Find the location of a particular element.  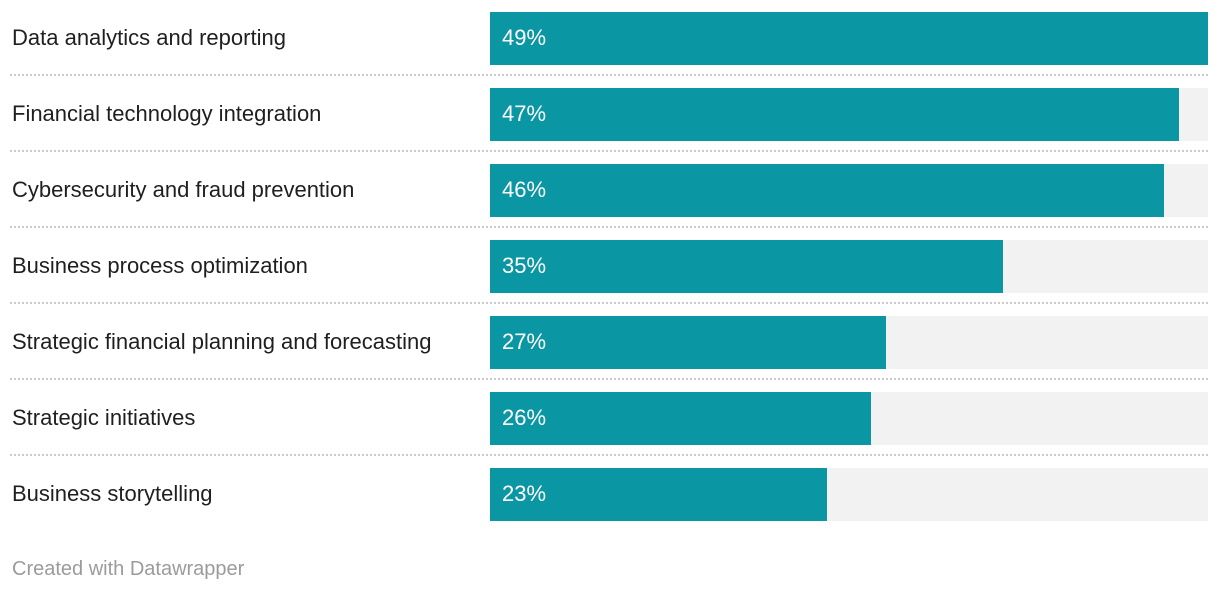

bar-value-label: 49% is located at coordinates (524, 37).